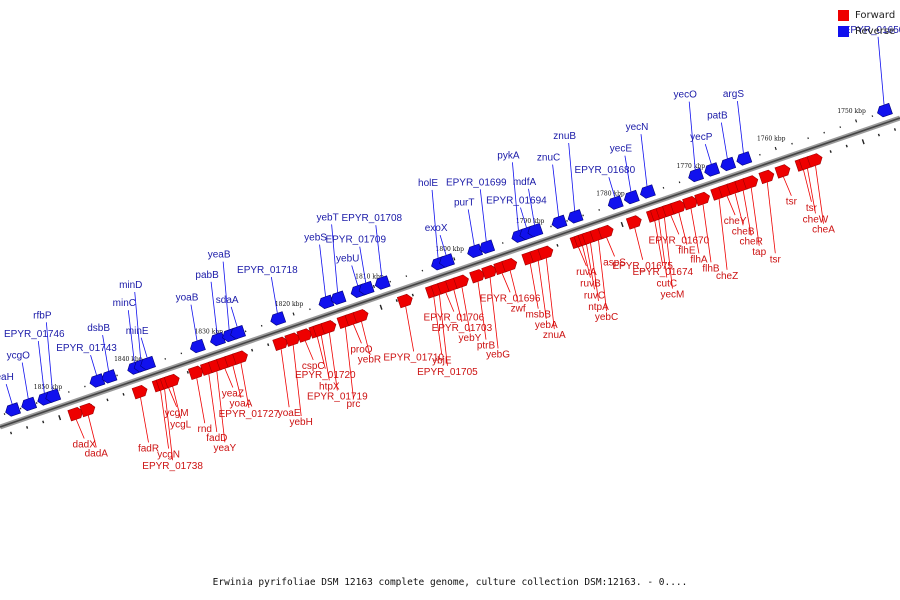 This screenshot has height=600, width=900. Describe the element at coordinates (735, 221) in the screenshot. I see `gene-label: cheY` at that location.